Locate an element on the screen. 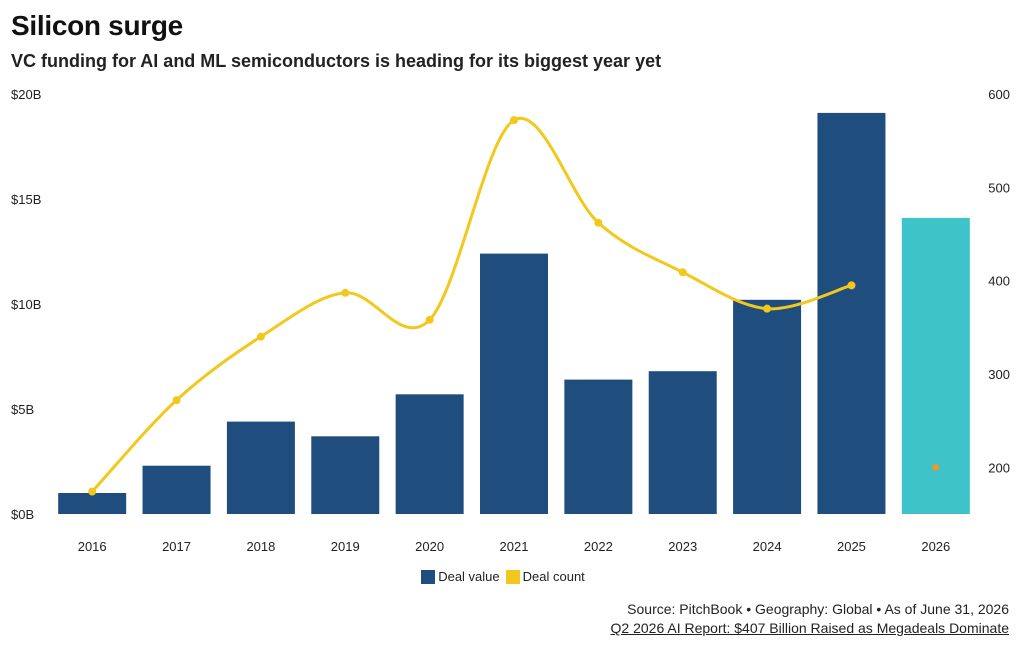  x-tick-label: 2018 is located at coordinates (260, 546).